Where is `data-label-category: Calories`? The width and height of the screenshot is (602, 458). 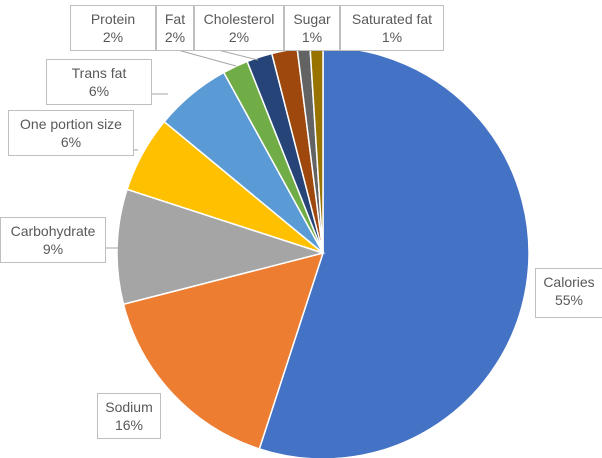
data-label-category: Calories is located at coordinates (569, 282).